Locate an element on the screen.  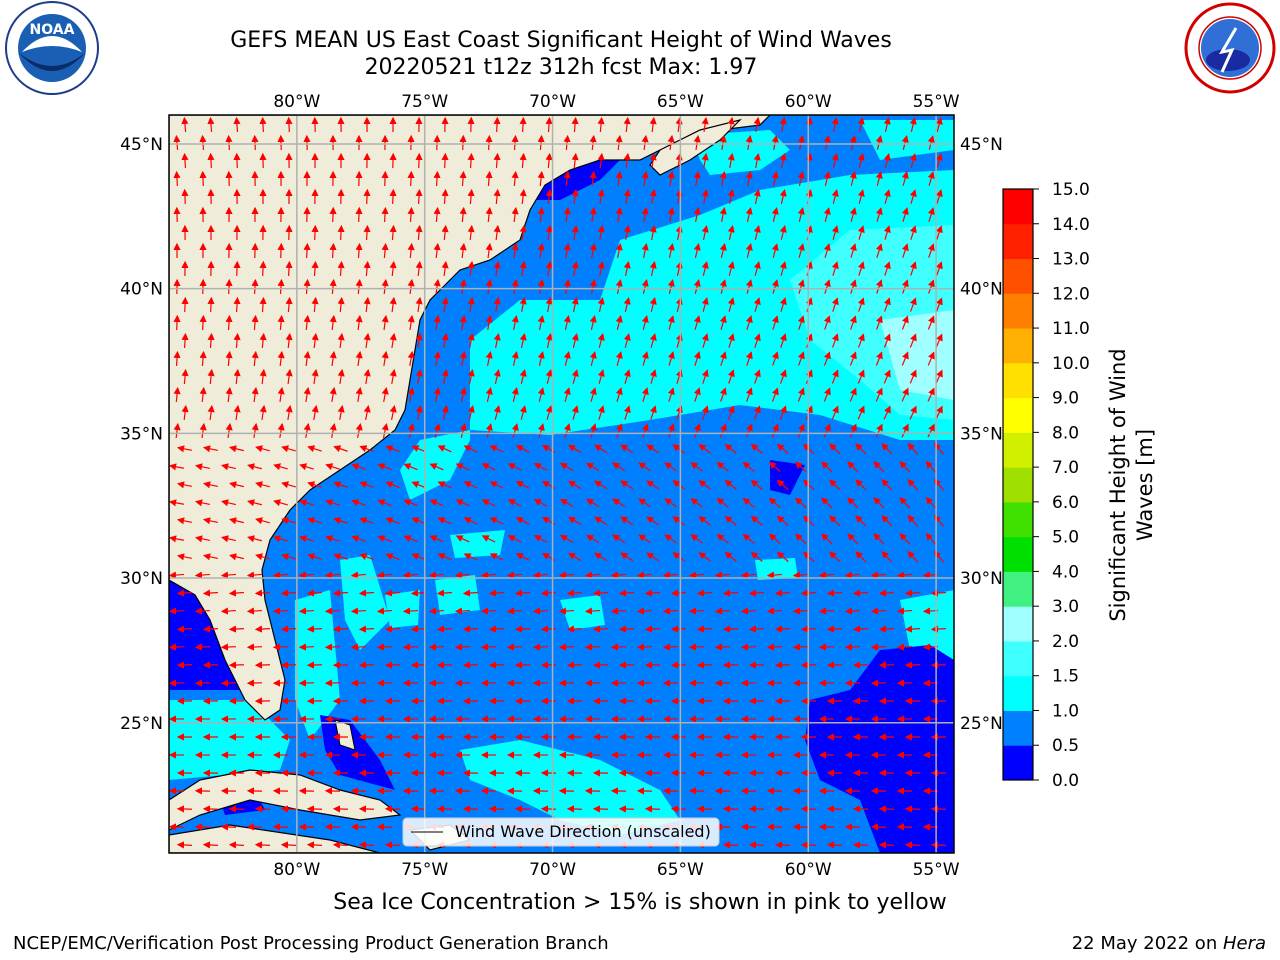
title-line-2: 20220521 t12z 312h fcst Max: 1.97 is located at coordinates (561, 67).